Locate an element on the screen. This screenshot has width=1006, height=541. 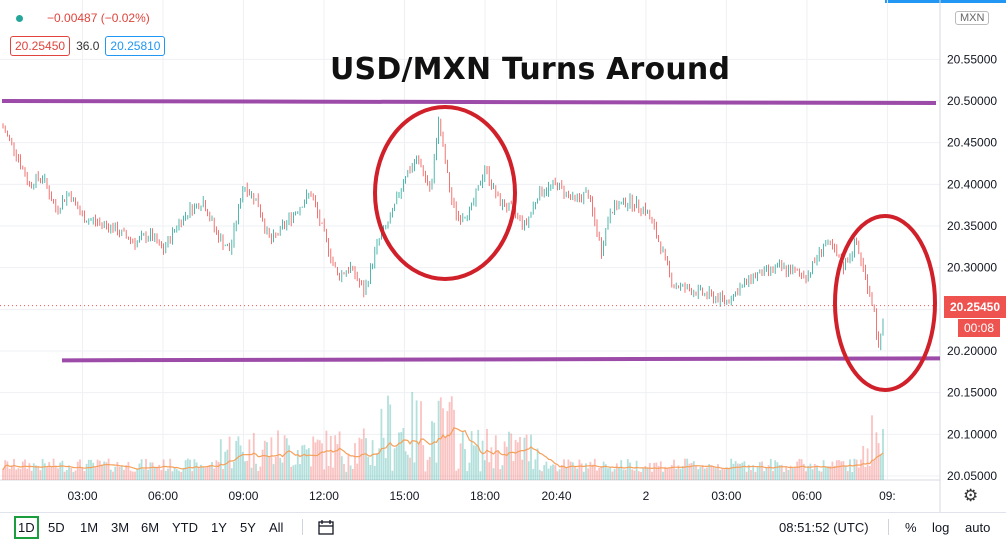
y-tick-label: 20.10000 is located at coordinates (972, 434).